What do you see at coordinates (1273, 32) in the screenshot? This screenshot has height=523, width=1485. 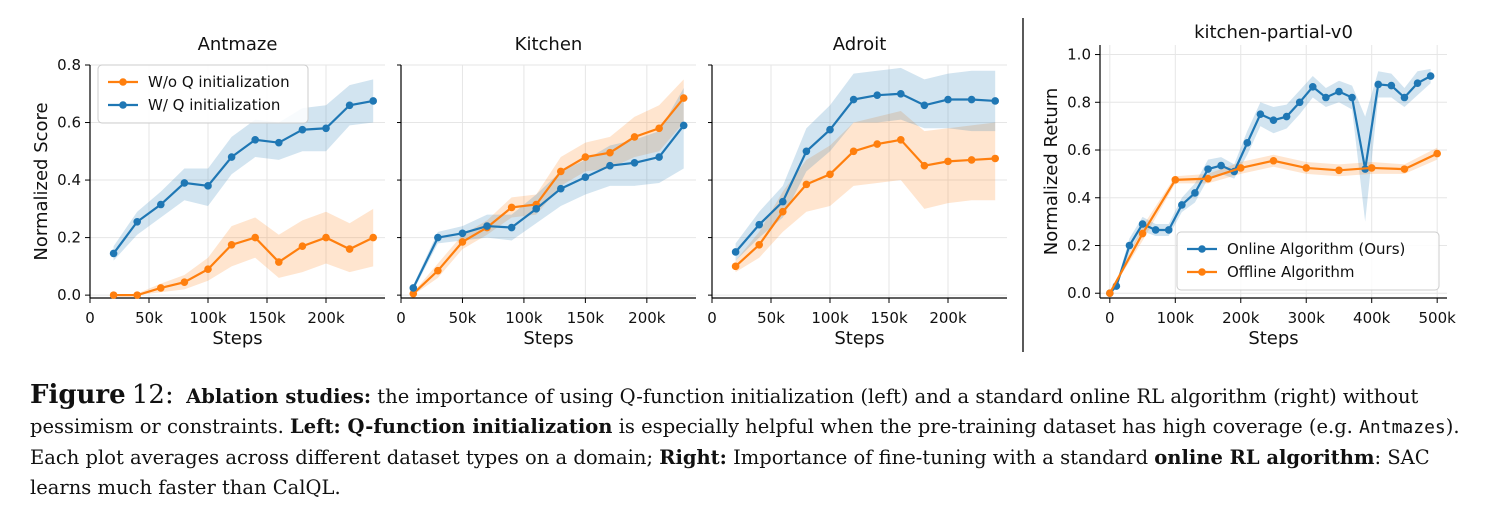 I see `panel-kitchen-partial-v0-title: kitchen-partial-v0` at bounding box center [1273, 32].